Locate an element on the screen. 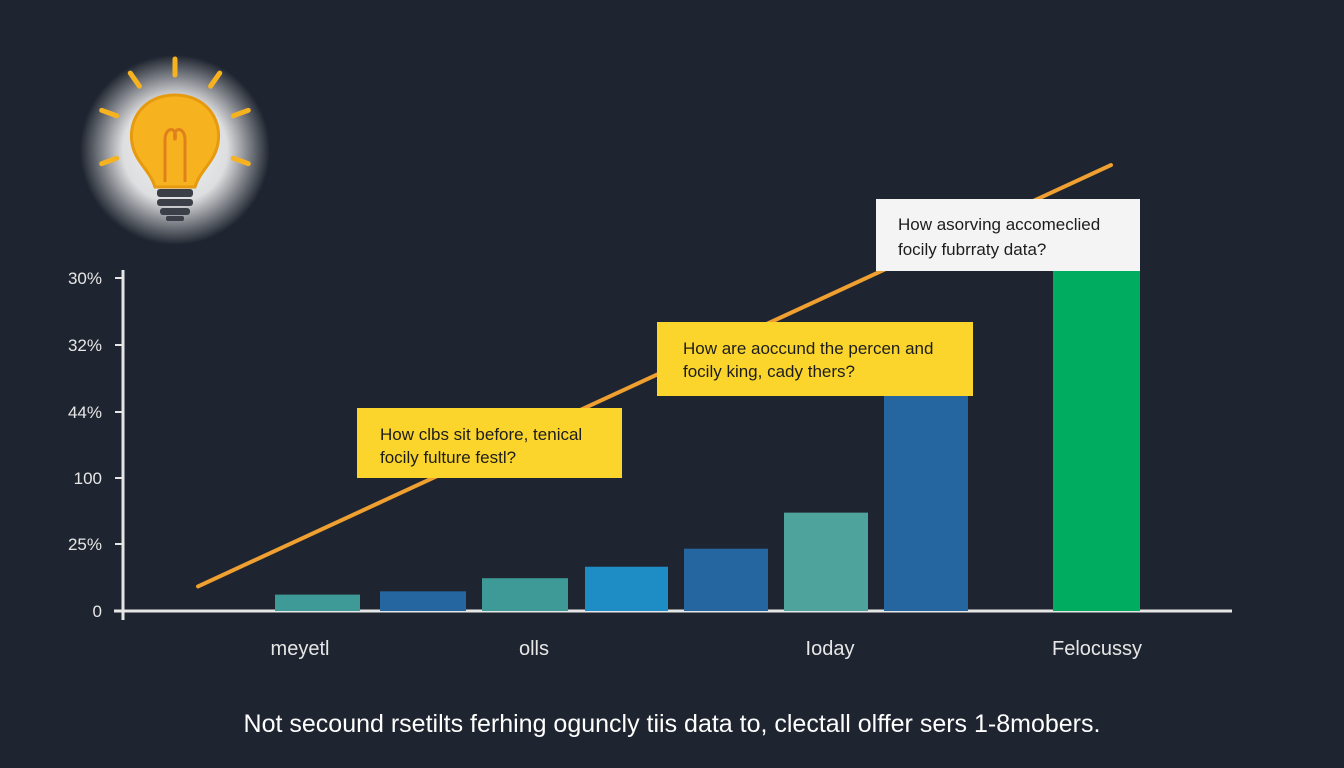 Image resolution: width=1344 pixels, height=768 pixels. lightbulb-icon is located at coordinates (175, 150).